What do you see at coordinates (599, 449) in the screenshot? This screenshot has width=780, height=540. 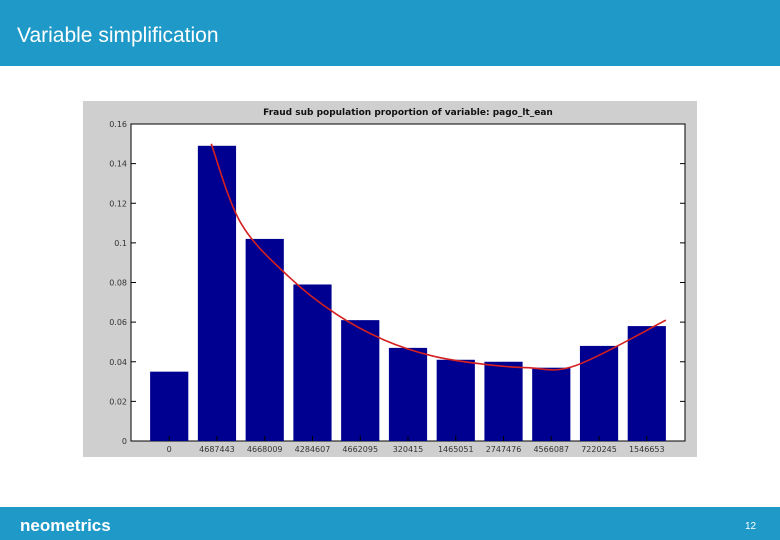 I see `x-tick-label-9: 7220245` at bounding box center [599, 449].